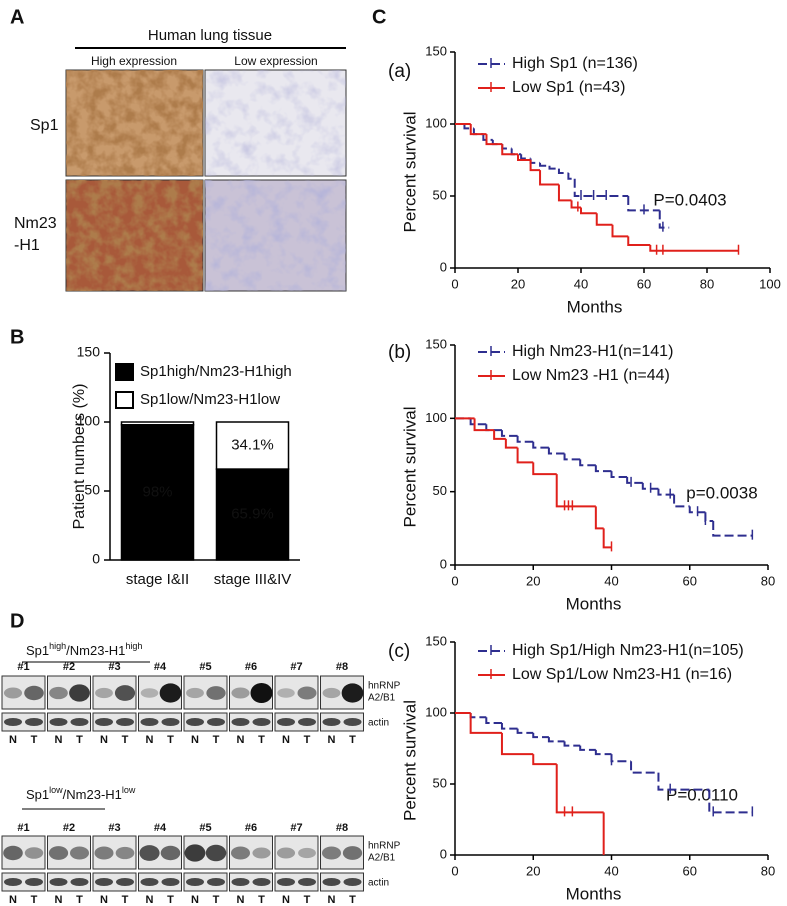  I want to click on sample-label: #7, so click(296, 667).